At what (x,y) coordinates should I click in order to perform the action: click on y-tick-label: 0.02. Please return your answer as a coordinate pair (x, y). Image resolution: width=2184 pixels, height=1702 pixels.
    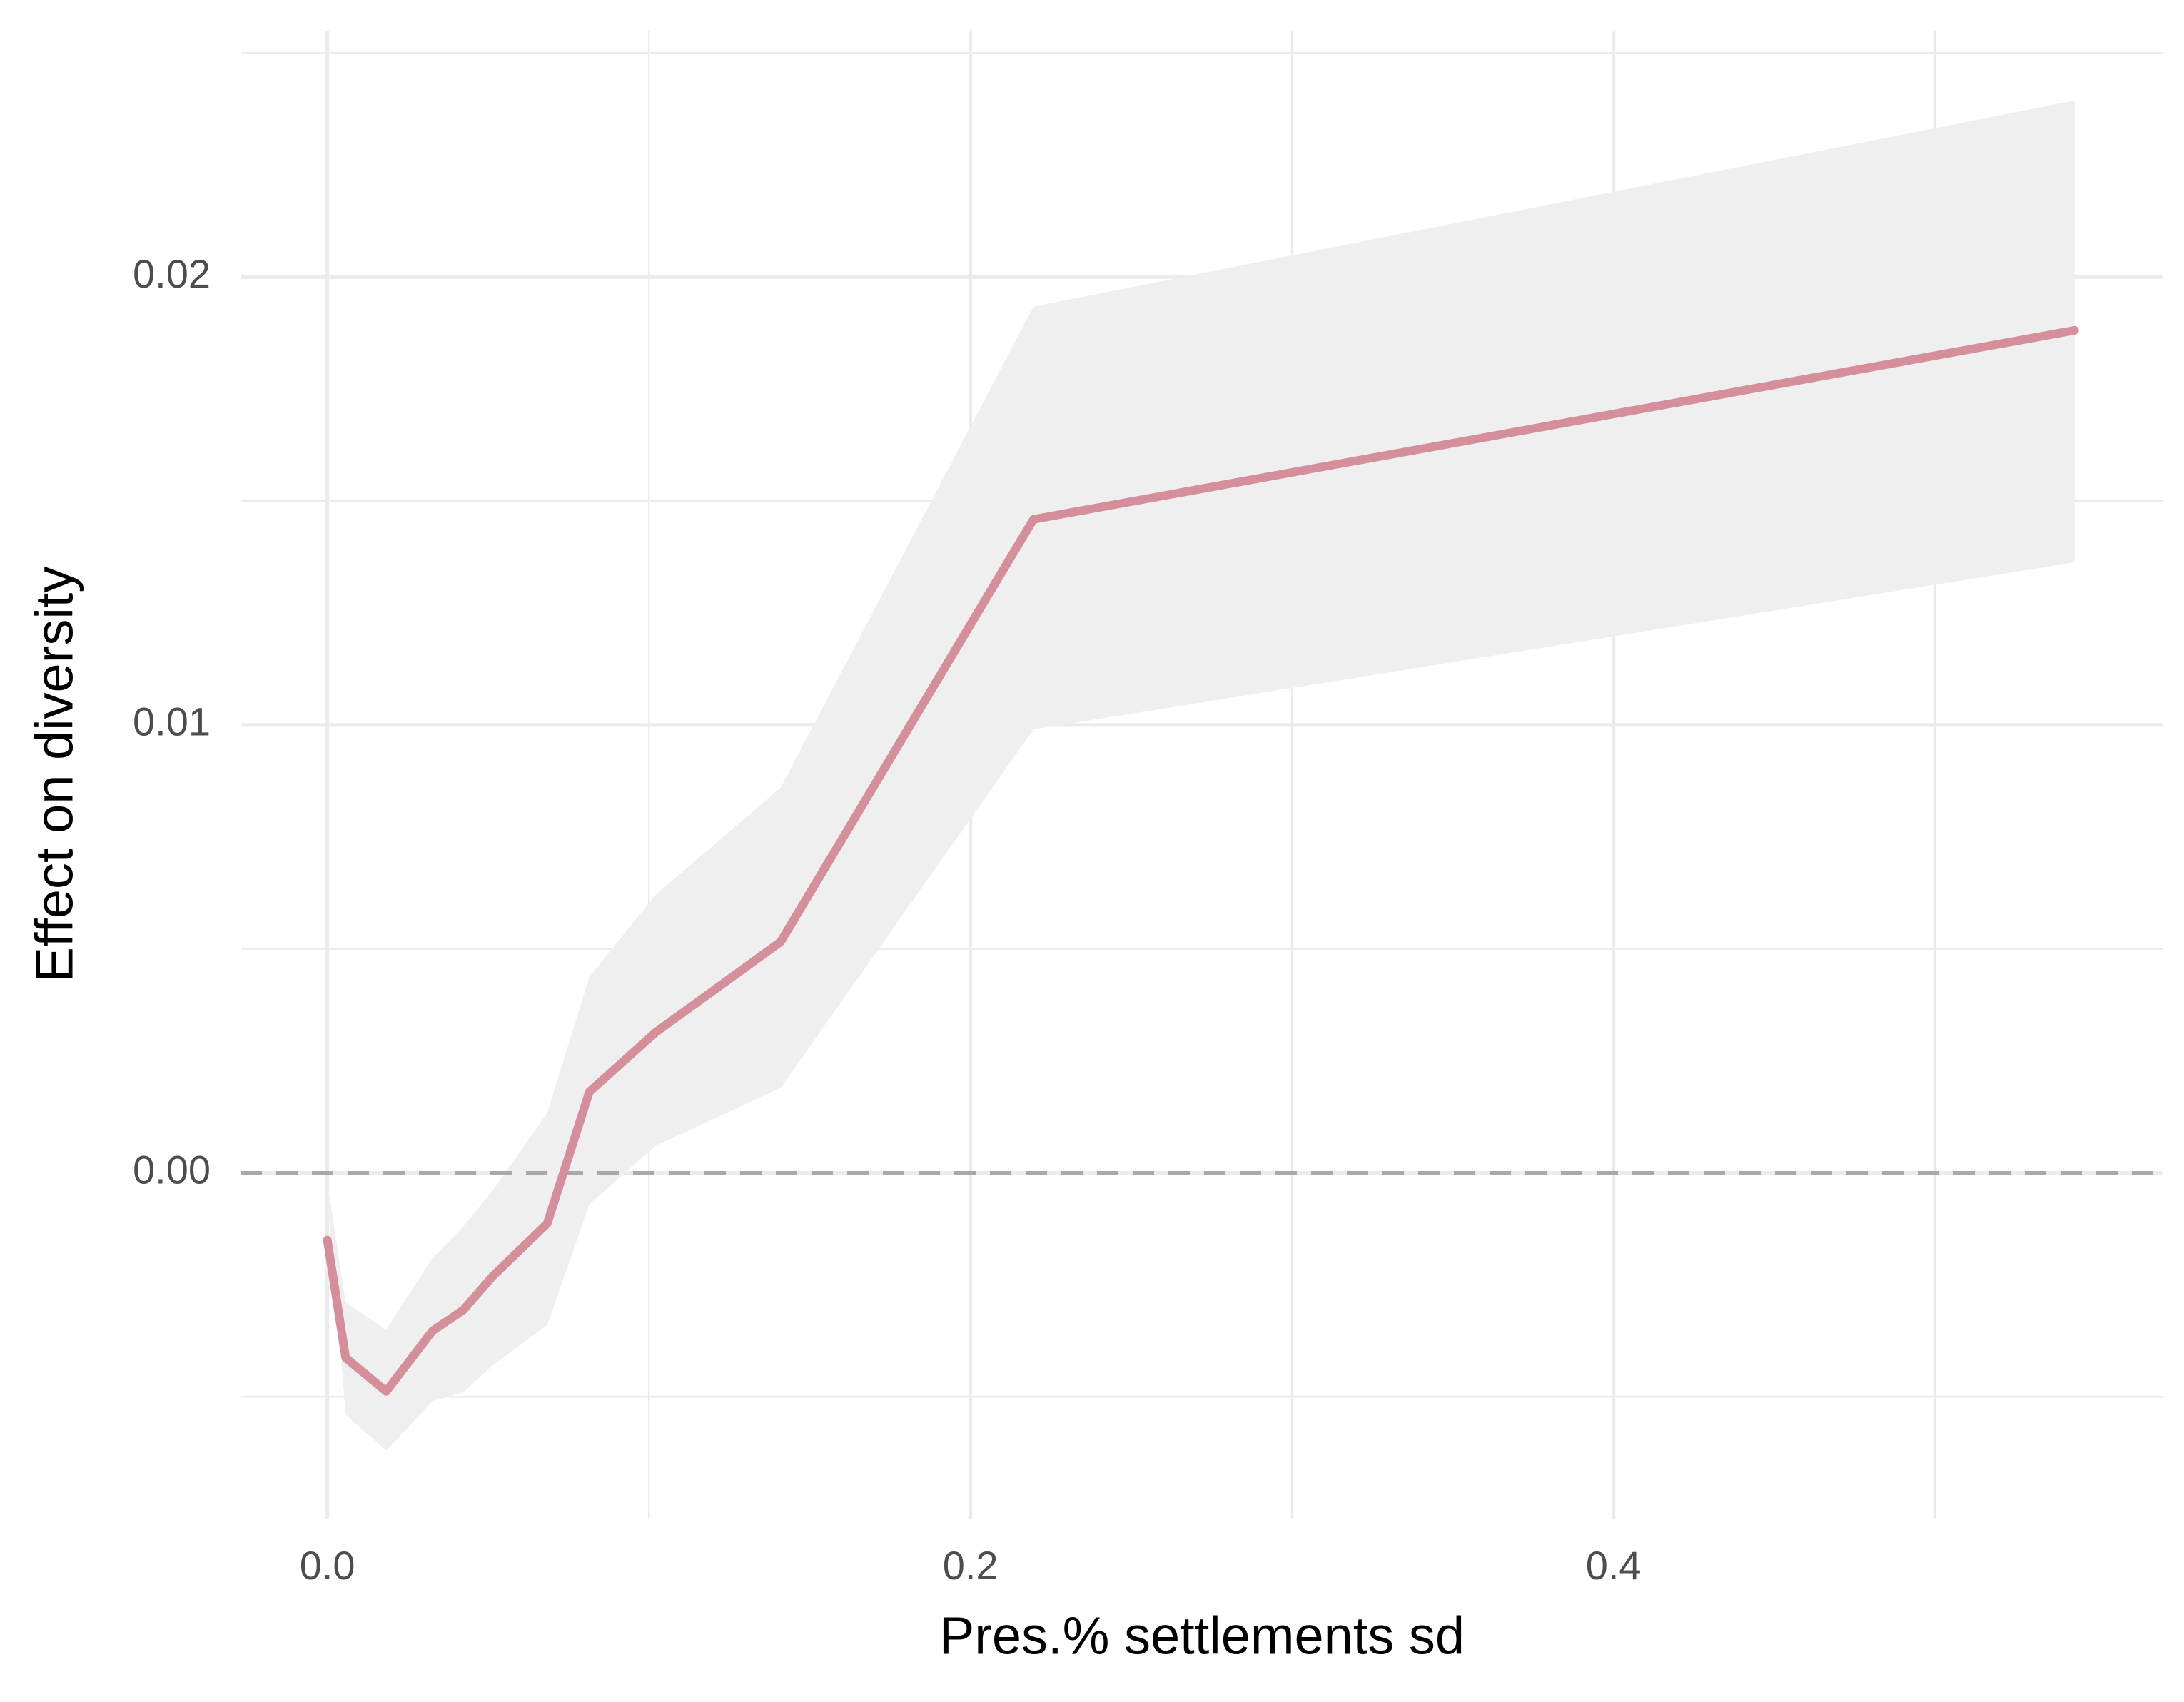
    Looking at the image, I should click on (172, 273).